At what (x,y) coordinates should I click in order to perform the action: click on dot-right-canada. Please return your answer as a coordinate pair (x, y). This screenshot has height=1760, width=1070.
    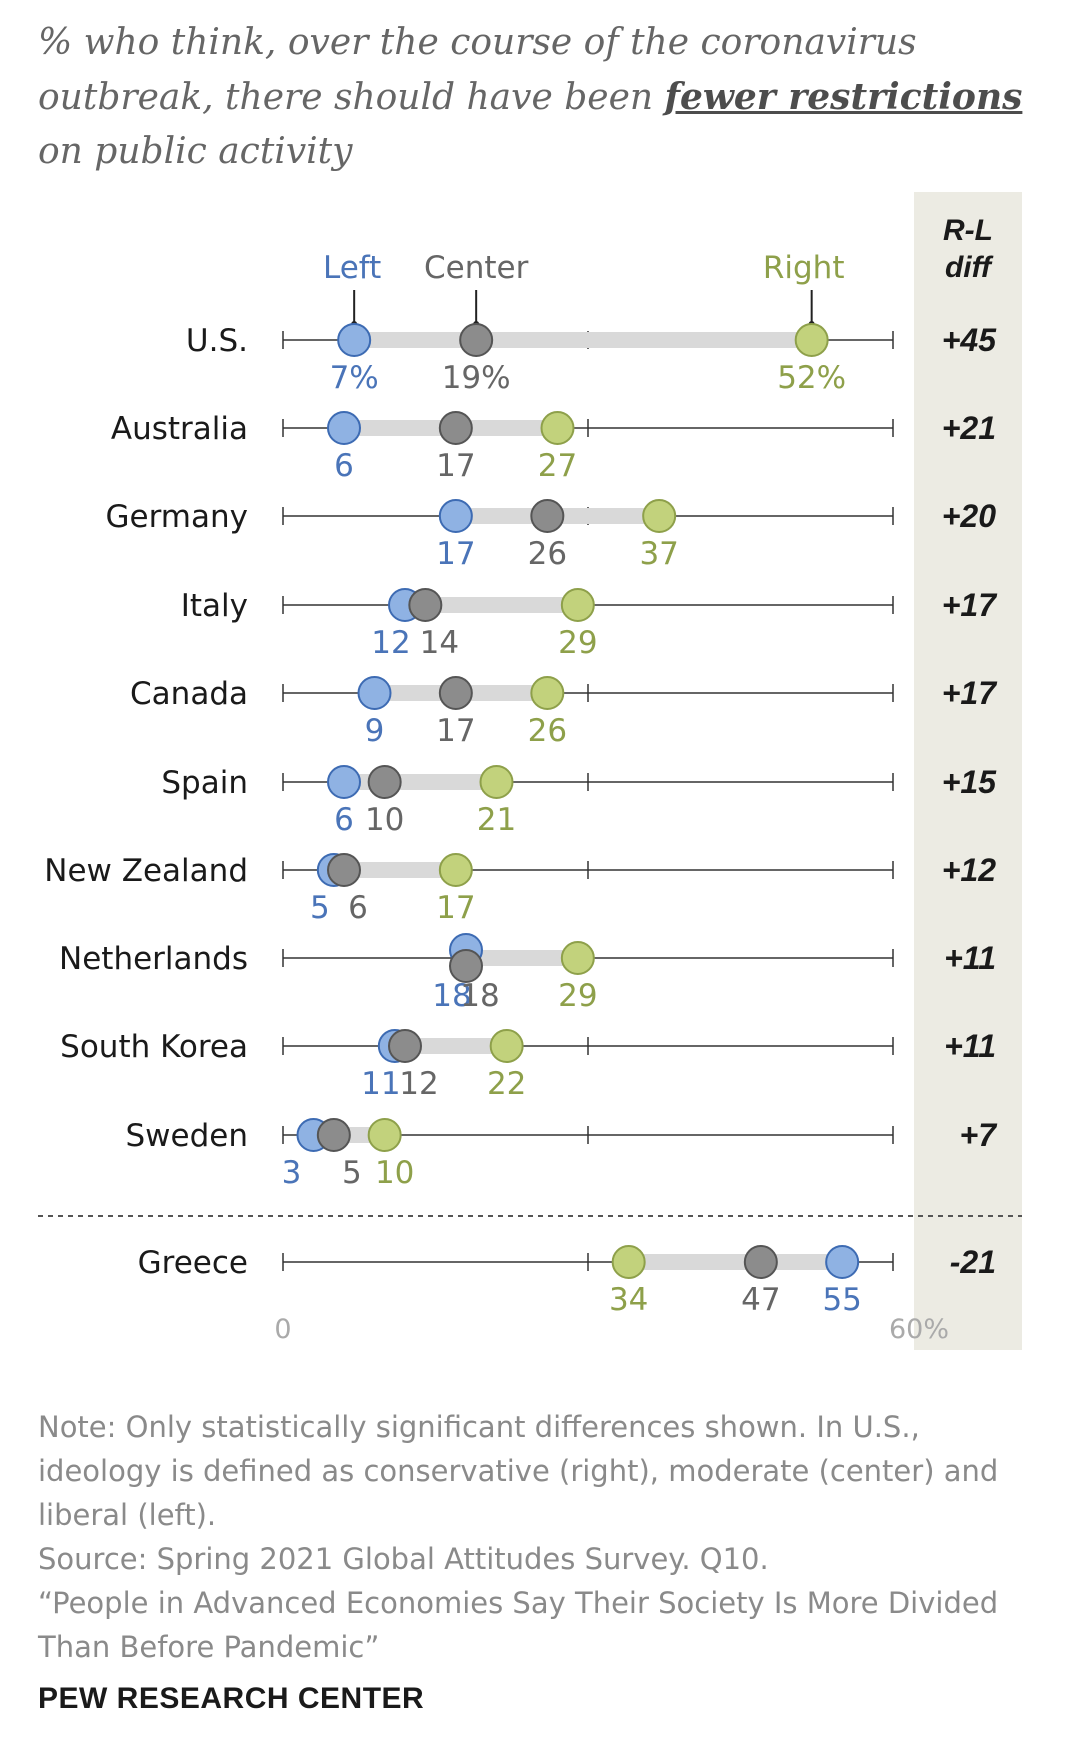
    Looking at the image, I should click on (547, 693).